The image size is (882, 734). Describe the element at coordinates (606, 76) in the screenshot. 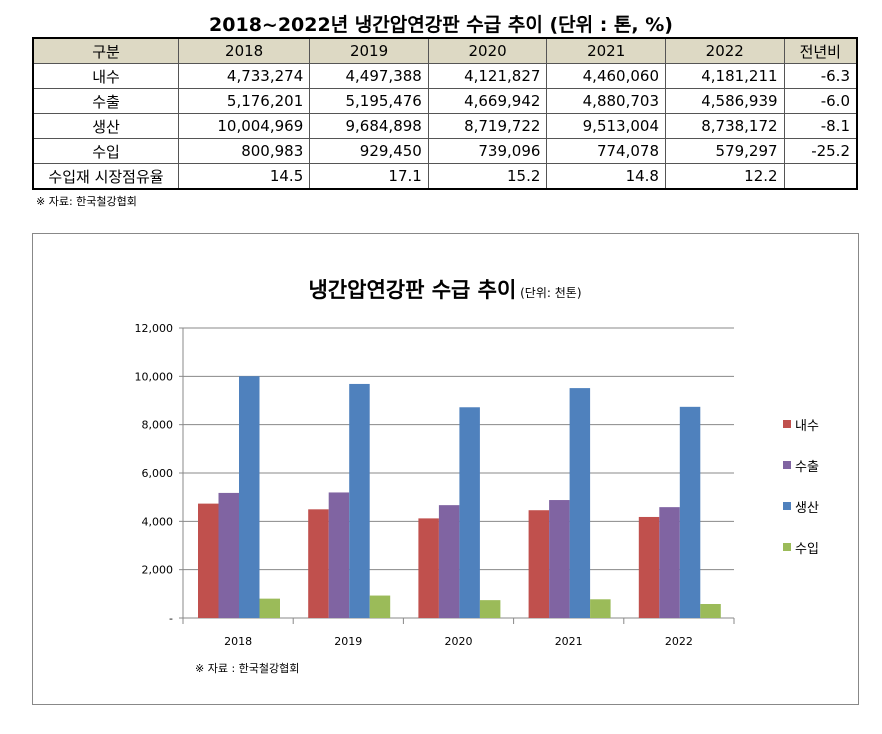

I see `table-cell: 4,460,060` at that location.